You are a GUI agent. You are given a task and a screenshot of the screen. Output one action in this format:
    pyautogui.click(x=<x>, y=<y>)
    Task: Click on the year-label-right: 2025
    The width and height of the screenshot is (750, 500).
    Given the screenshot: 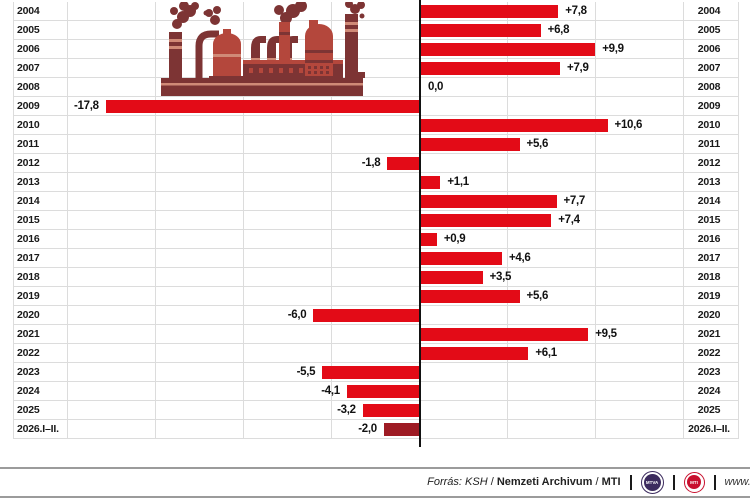 What is the action you would take?
    pyautogui.click(x=709, y=410)
    